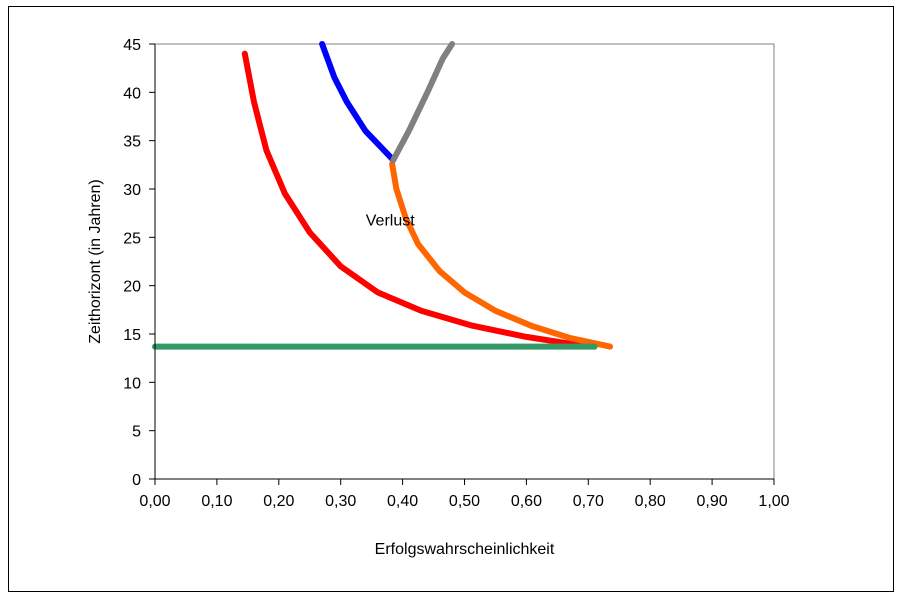 Image resolution: width=905 pixels, height=595 pixels. Describe the element at coordinates (132, 383) in the screenshot. I see `y-tick-label: 10` at that location.